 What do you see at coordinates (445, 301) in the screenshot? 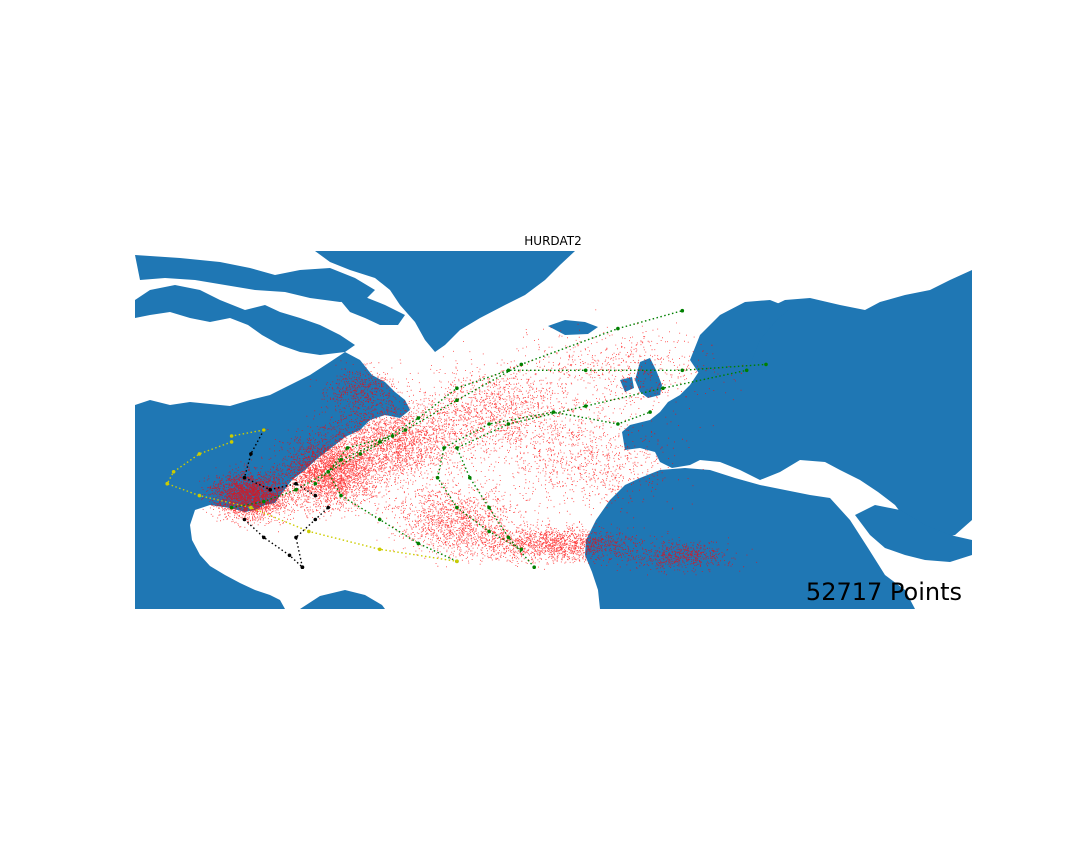
I see `land-greenland` at bounding box center [445, 301].